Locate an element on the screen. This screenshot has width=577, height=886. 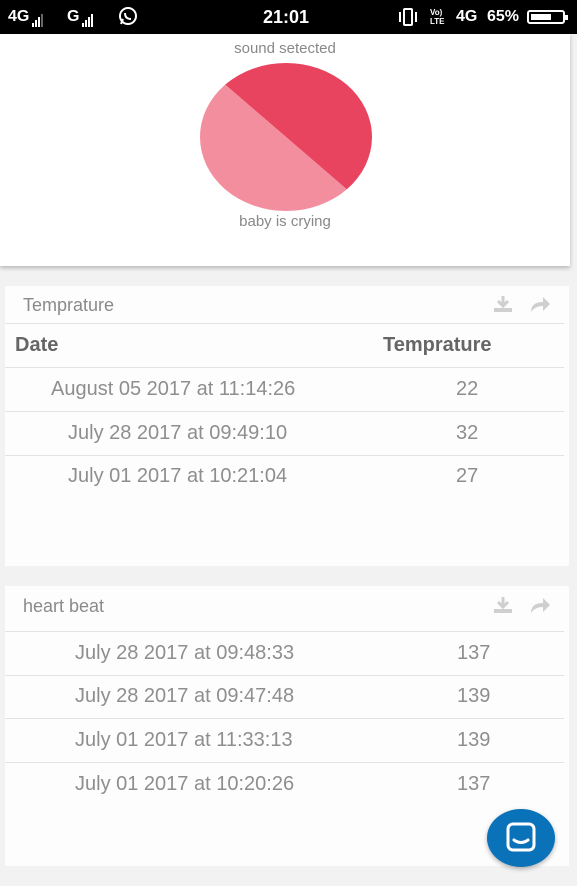
table-cell-date: August 05 2017 at 11:14:26 is located at coordinates (173, 389).